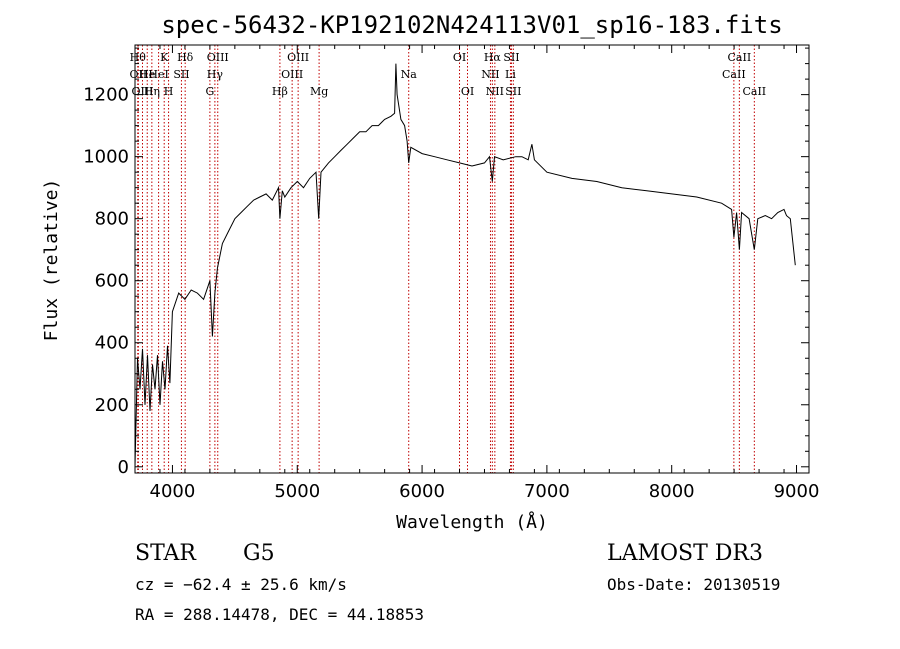 Image resolution: width=900 pixels, height=649 pixels. I want to click on line-label-28: CaII, so click(754, 91).